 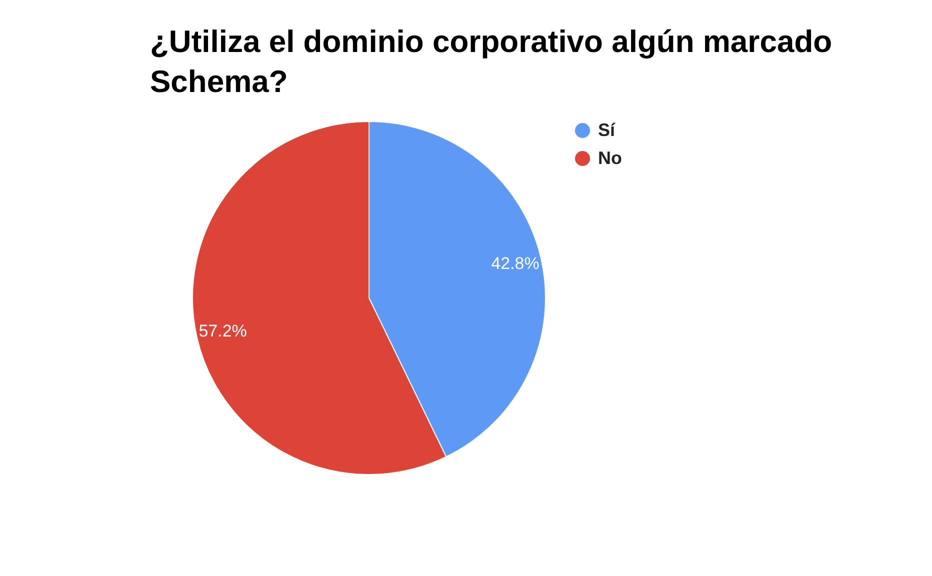 What do you see at coordinates (492, 62) in the screenshot?
I see `chart-title: ¿Utiliza el dominio corporativo algún marcado Schema?` at bounding box center [492, 62].